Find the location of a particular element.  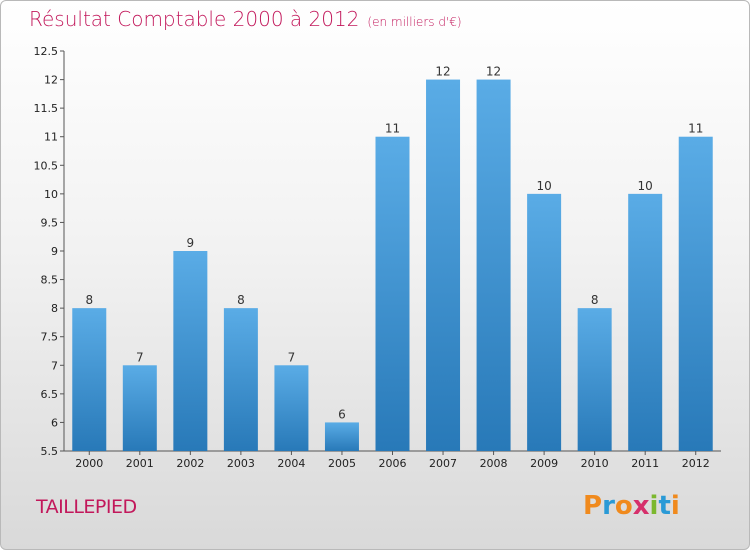

chart-unit: (en milliers d'€) is located at coordinates (414, 22).